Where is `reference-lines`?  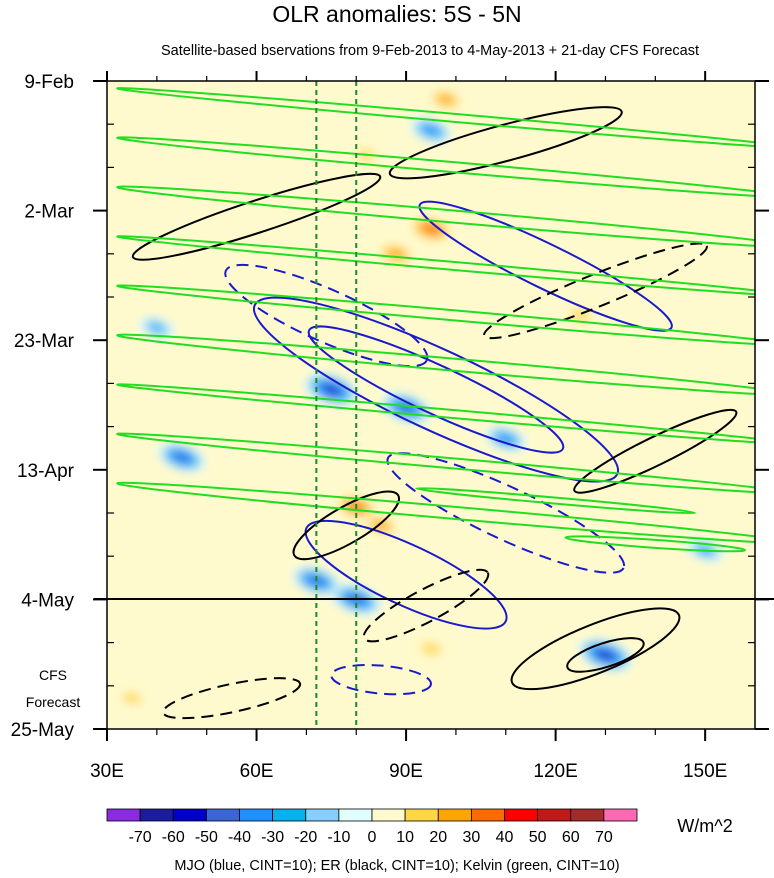 reference-lines is located at coordinates (336, 405).